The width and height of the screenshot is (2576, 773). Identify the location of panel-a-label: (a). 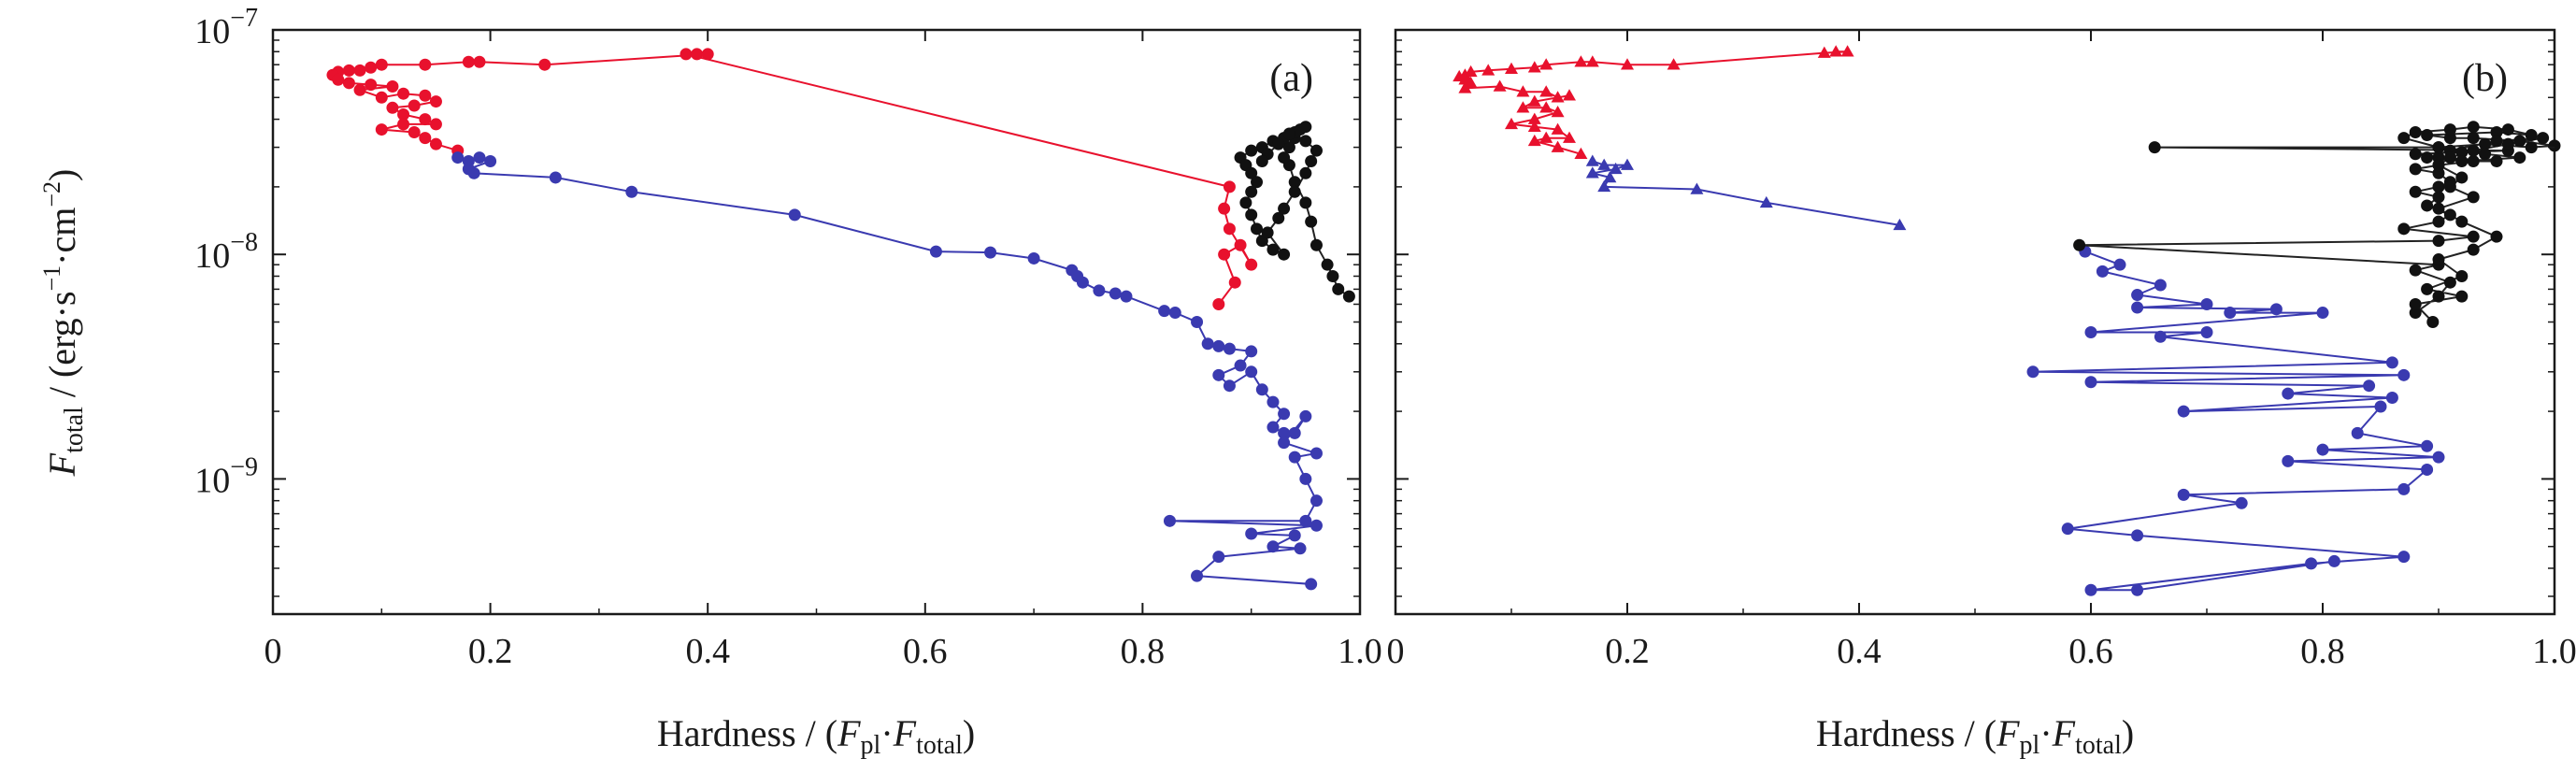
(1291, 78).